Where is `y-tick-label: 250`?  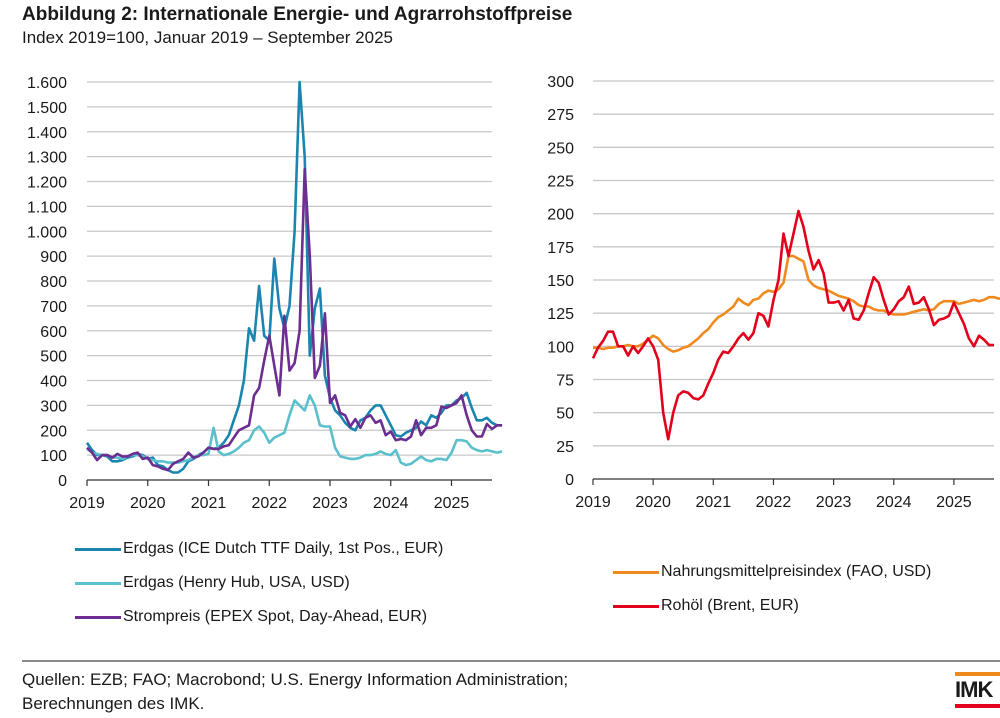
y-tick-label: 250 is located at coordinates (560, 148).